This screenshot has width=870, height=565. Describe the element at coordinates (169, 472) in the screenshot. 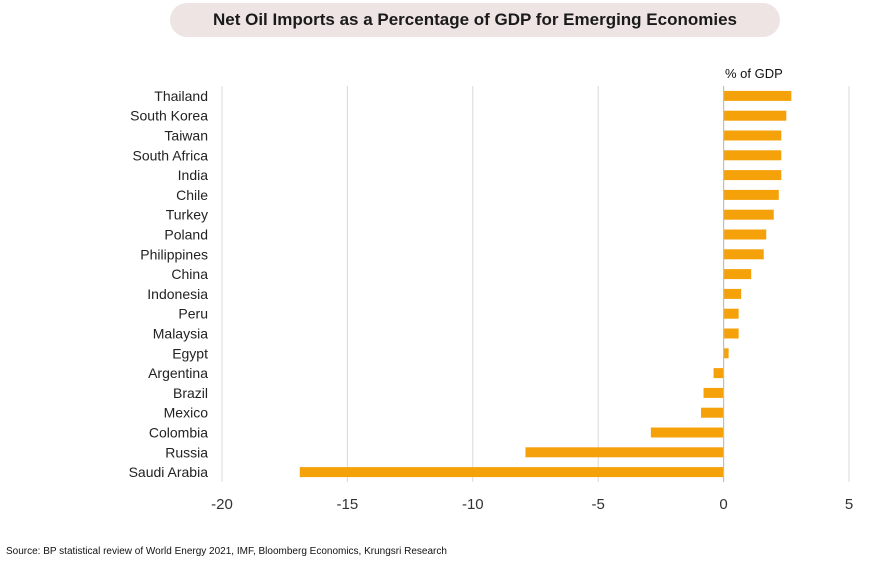

I see `category-label: Saudi Arabia` at that location.